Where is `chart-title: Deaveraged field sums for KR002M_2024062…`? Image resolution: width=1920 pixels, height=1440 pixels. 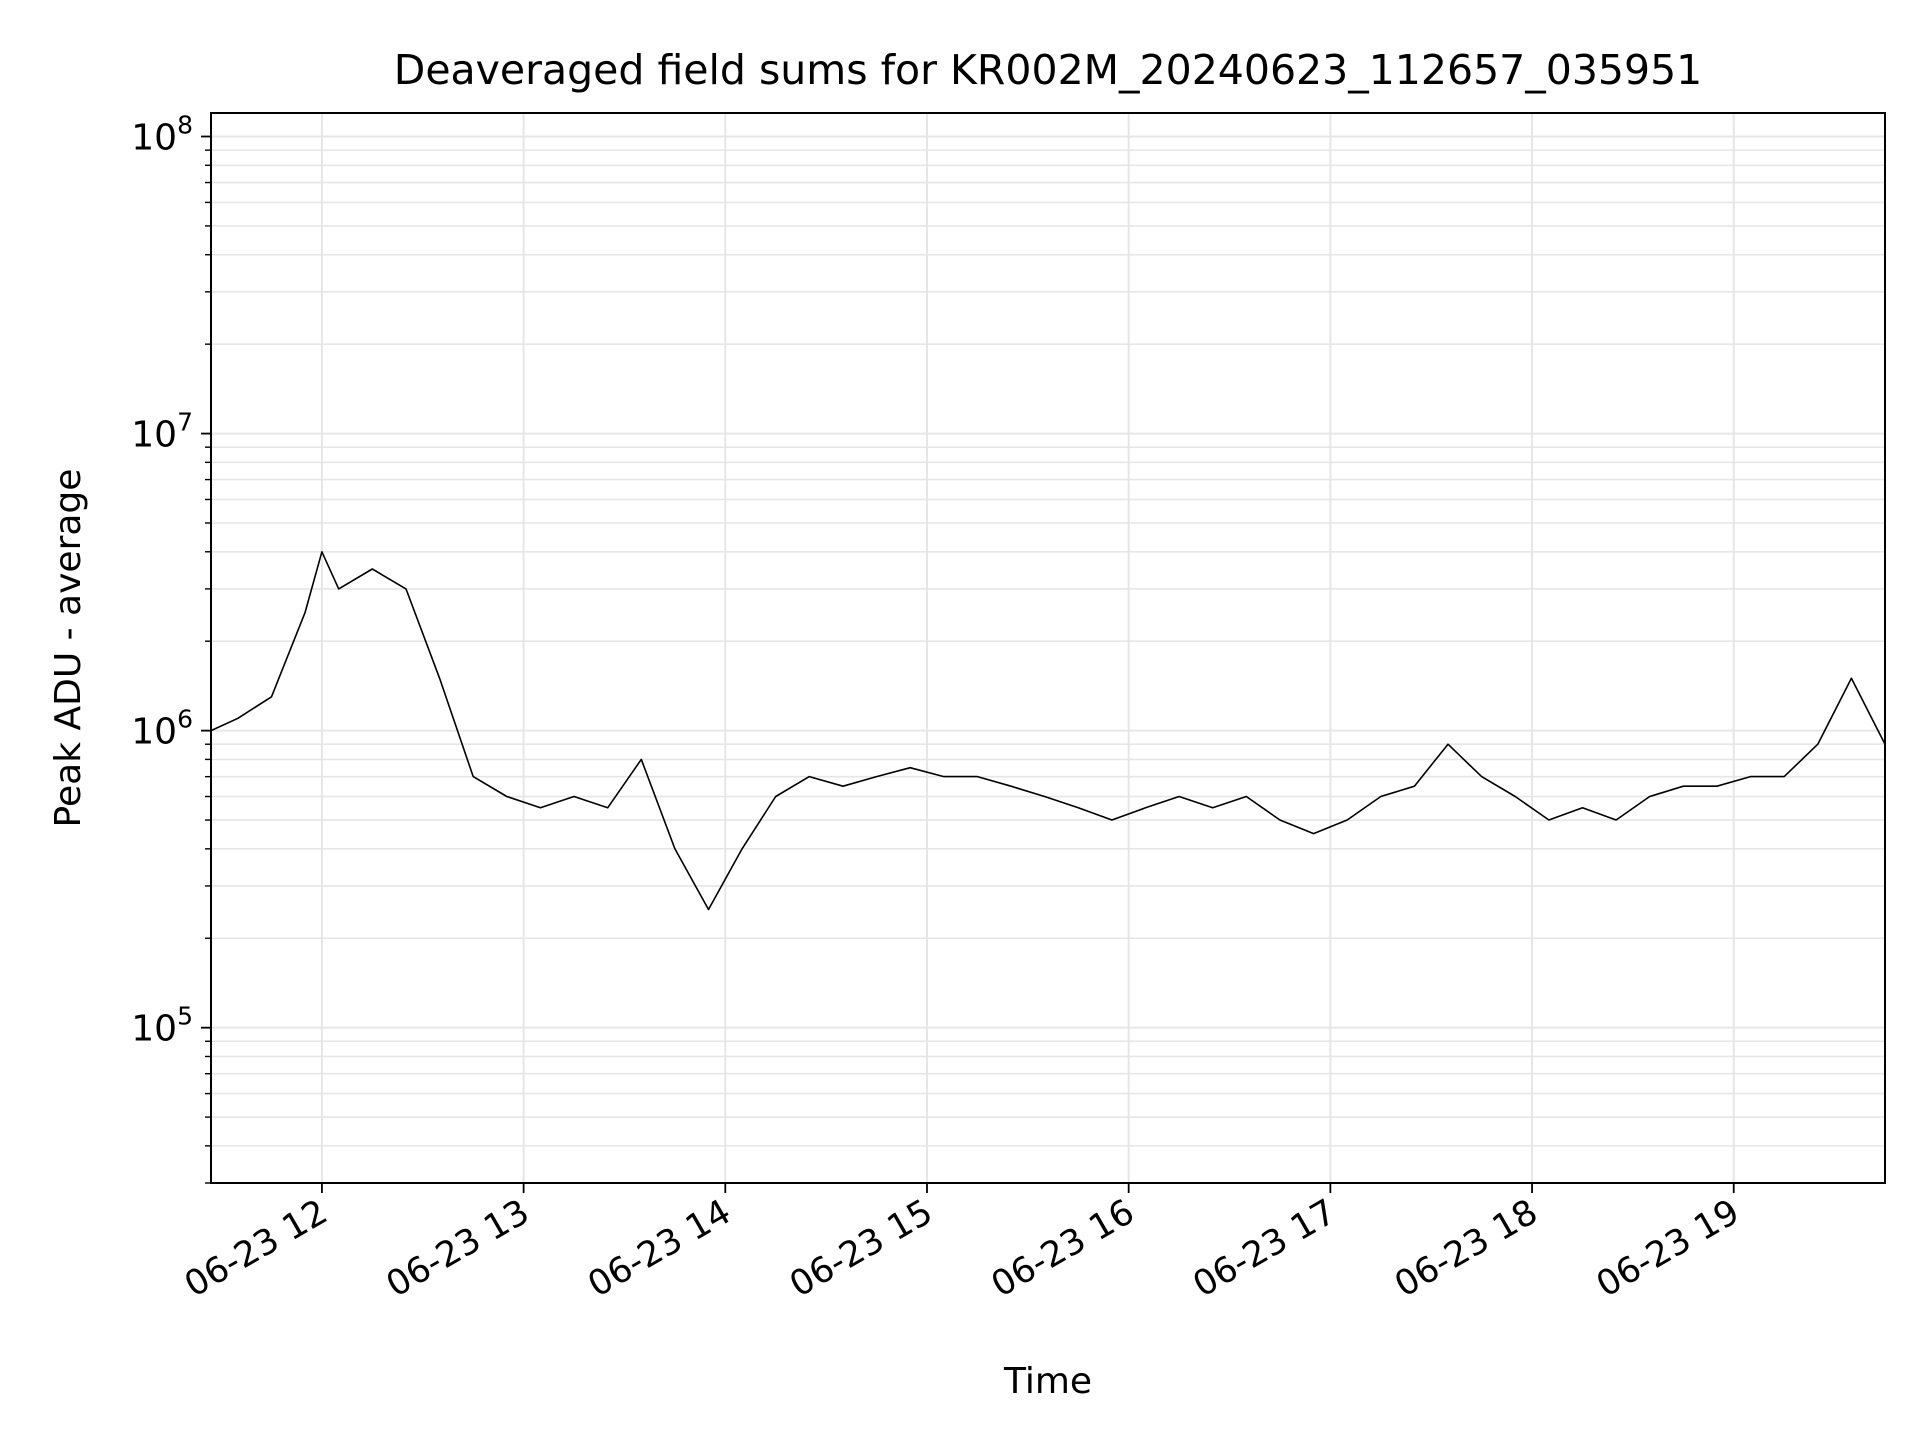
chart-title: Deaveraged field sums for KR002M_2024062… is located at coordinates (1048, 70).